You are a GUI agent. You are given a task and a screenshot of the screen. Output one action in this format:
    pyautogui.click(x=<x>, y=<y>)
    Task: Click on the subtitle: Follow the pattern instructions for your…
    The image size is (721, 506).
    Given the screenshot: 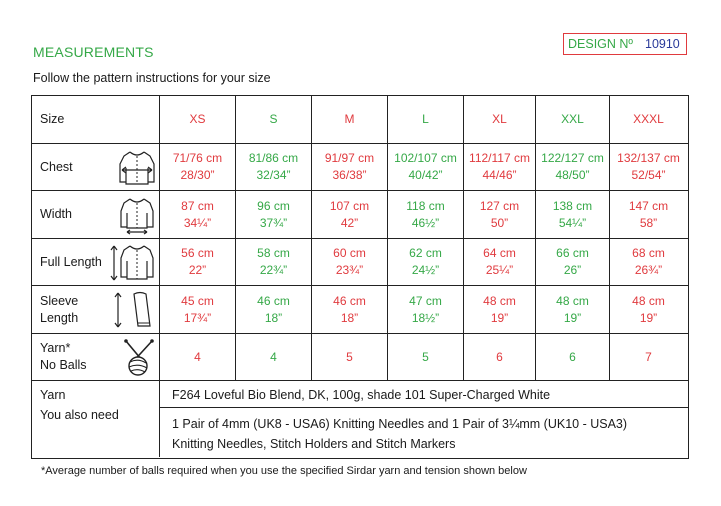 What is the action you would take?
    pyautogui.click(x=152, y=78)
    